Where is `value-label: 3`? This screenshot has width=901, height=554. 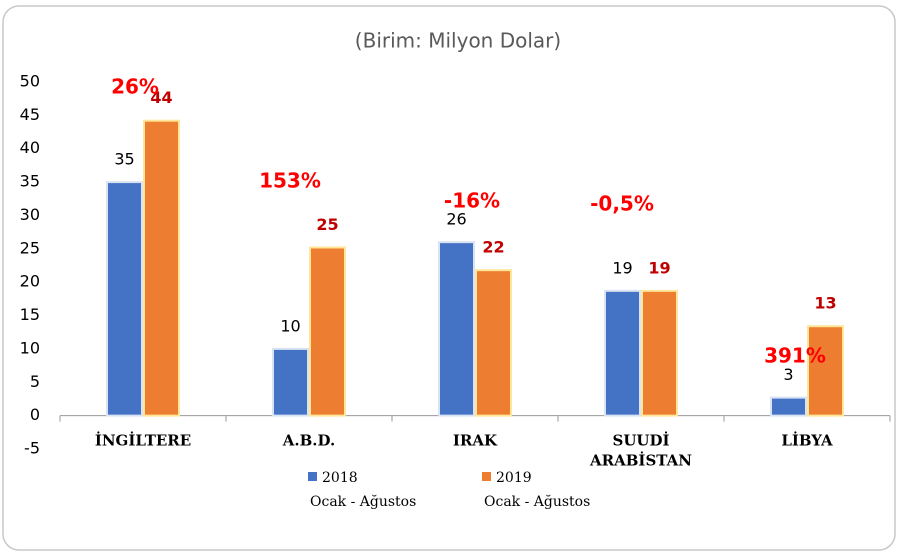
value-label: 3 is located at coordinates (788, 374).